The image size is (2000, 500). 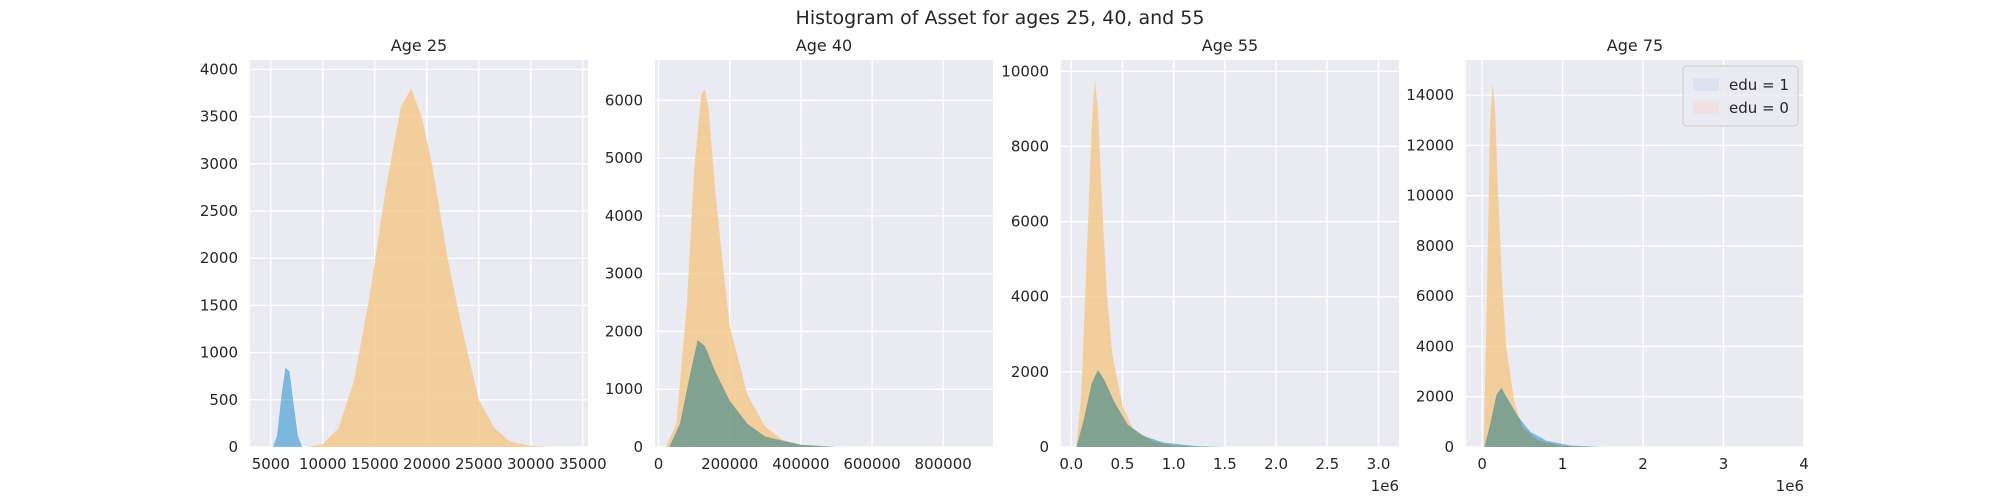 What do you see at coordinates (223, 400) in the screenshot?
I see `y-tick-label: 500` at bounding box center [223, 400].